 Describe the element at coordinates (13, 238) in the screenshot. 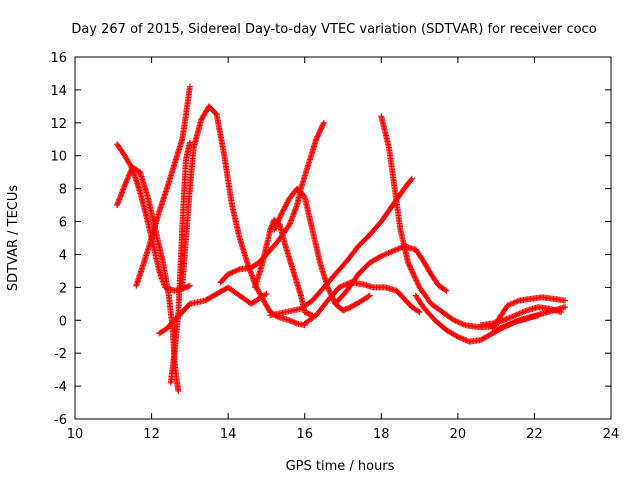

I see `y-axis-title: SDTVAR / TECUs` at that location.